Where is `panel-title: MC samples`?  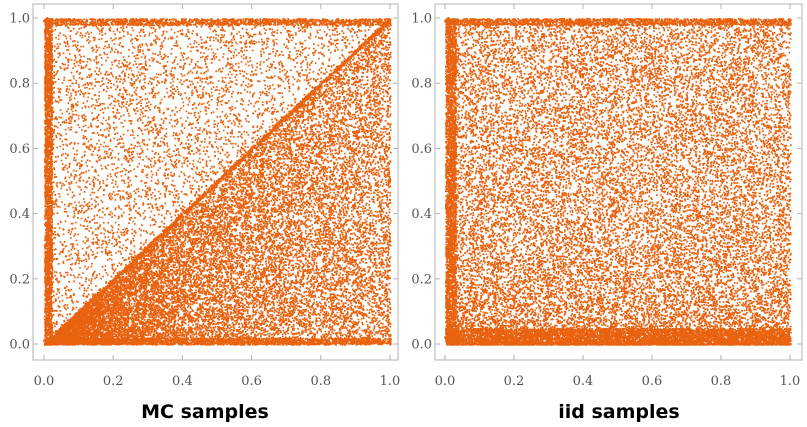 panel-title: MC samples is located at coordinates (205, 412).